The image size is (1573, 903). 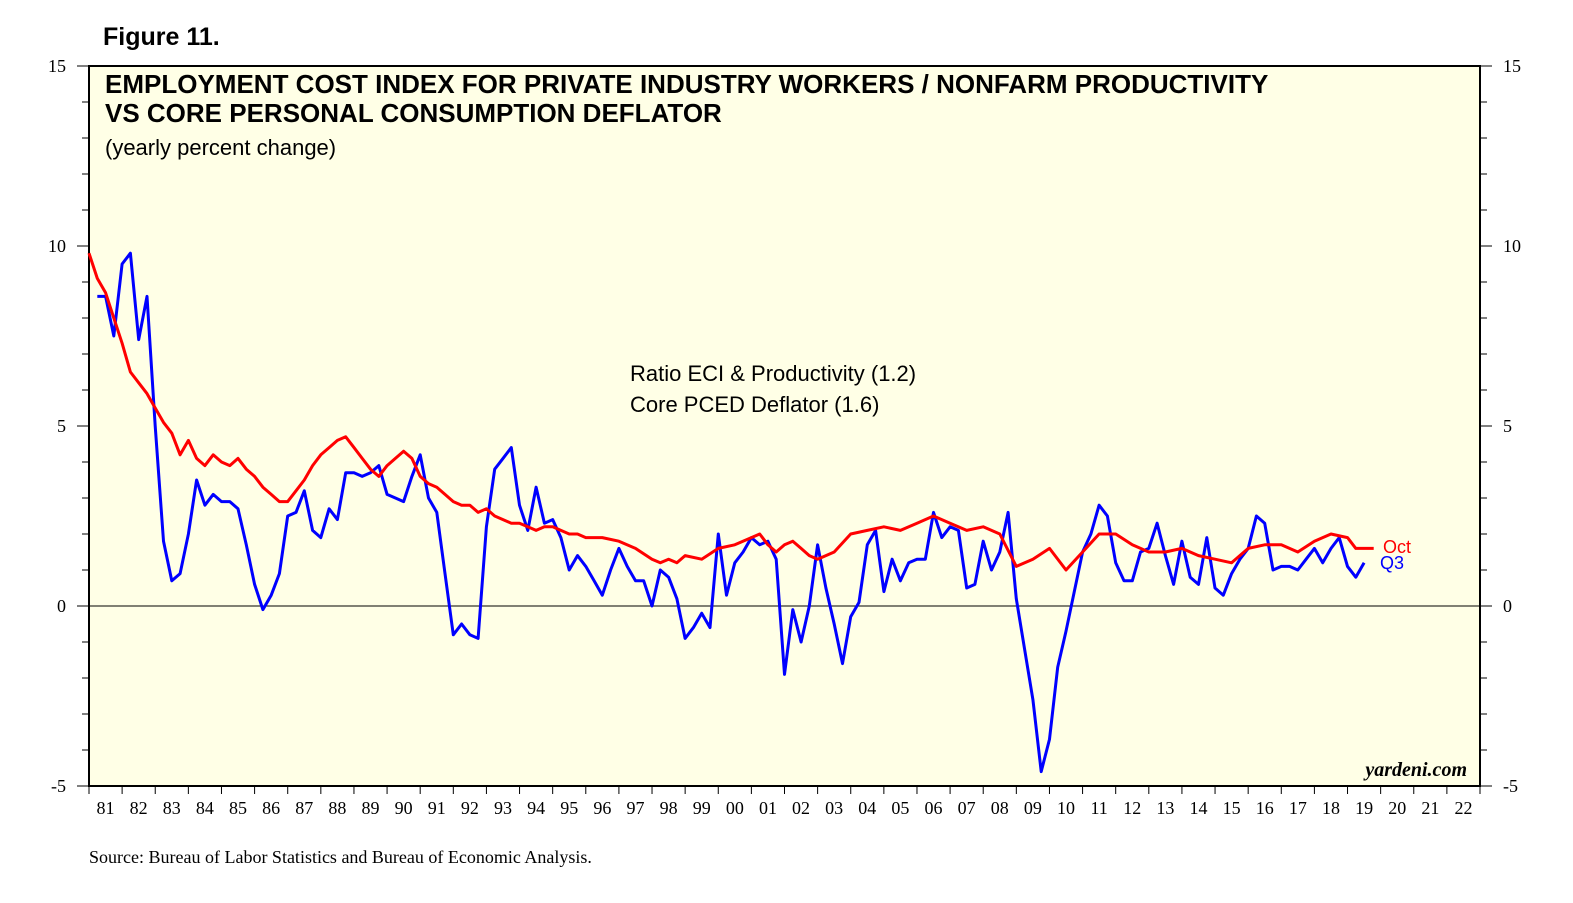 I want to click on x-tick-label: 92, so click(x=470, y=808).